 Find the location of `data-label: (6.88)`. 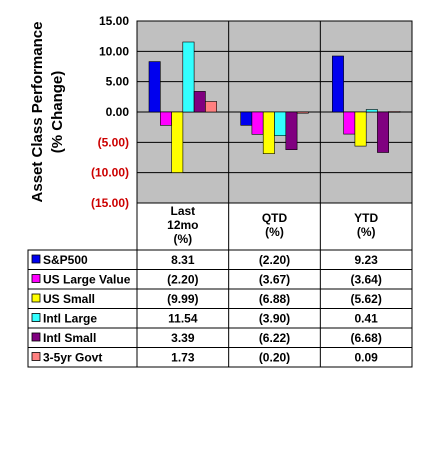

data-label: (6.88) is located at coordinates (274, 299).